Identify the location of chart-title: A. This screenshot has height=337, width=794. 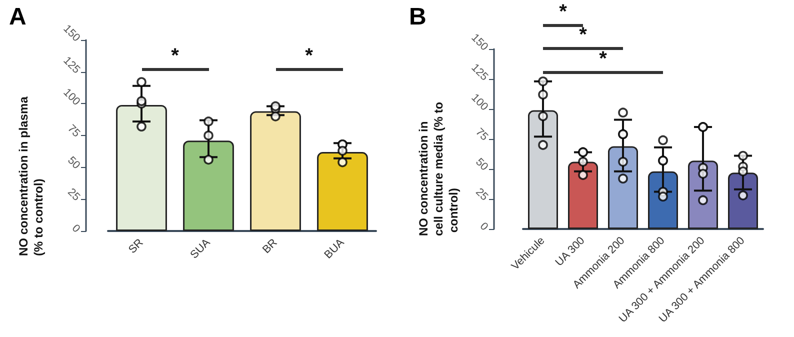
(17, 17).